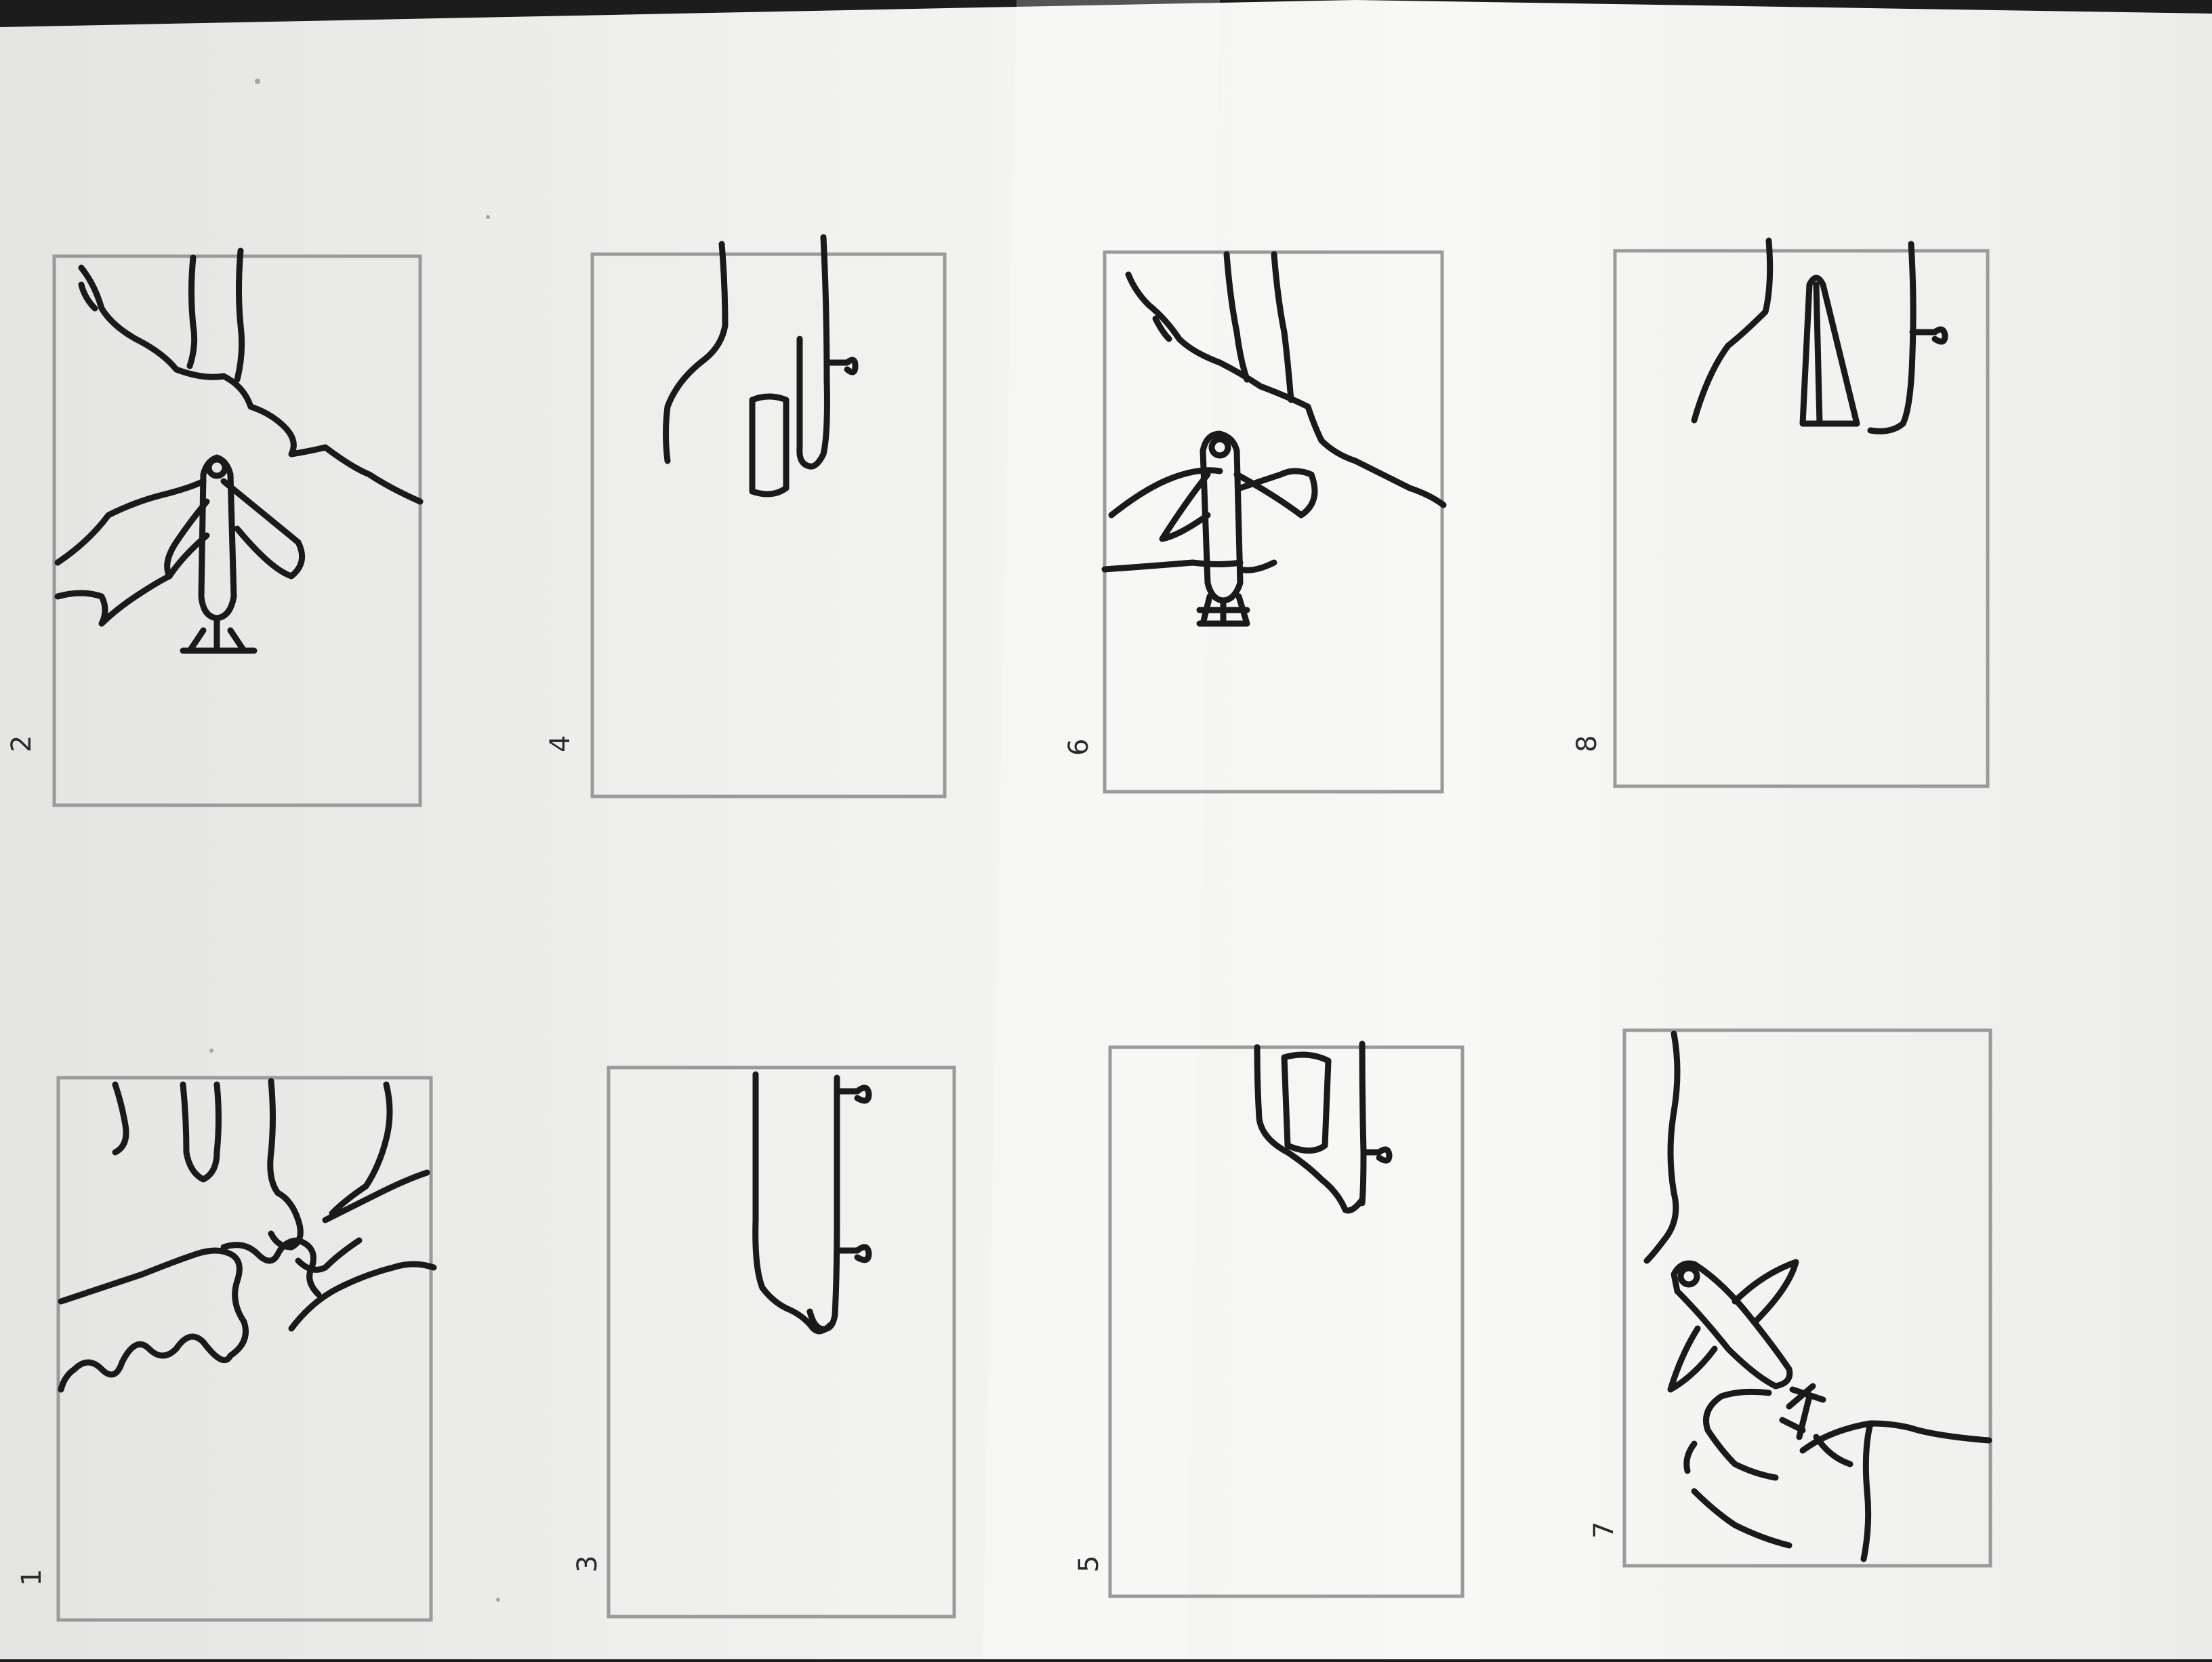  I want to click on frame-4-drawing, so click(761, 366).